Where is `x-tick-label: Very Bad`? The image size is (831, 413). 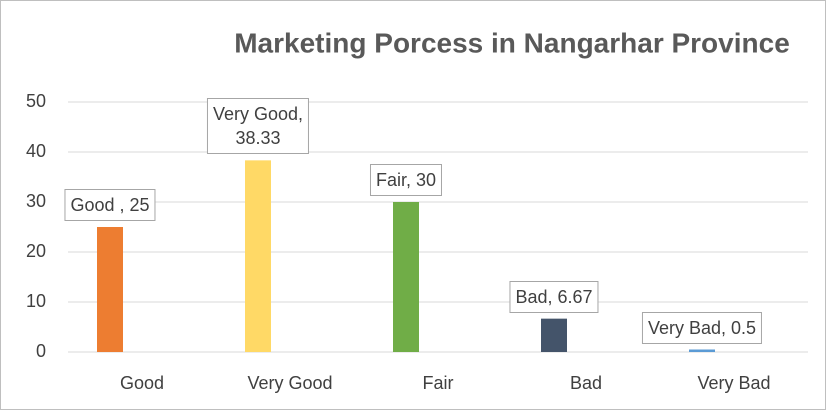
x-tick-label: Very Bad is located at coordinates (733, 383).